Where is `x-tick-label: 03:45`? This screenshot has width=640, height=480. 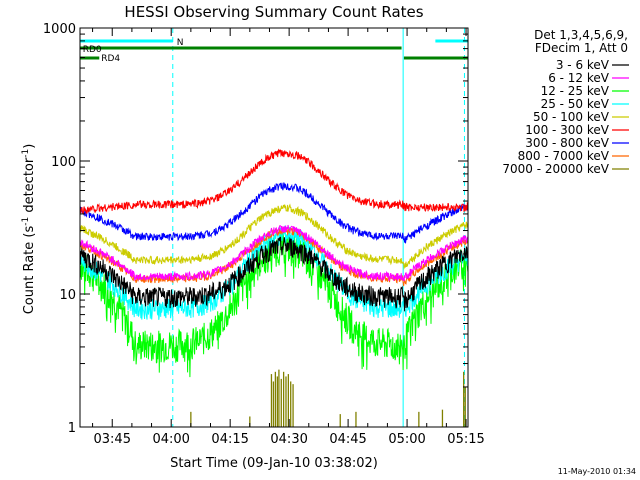 x-tick-label: 03:45 is located at coordinates (112, 439).